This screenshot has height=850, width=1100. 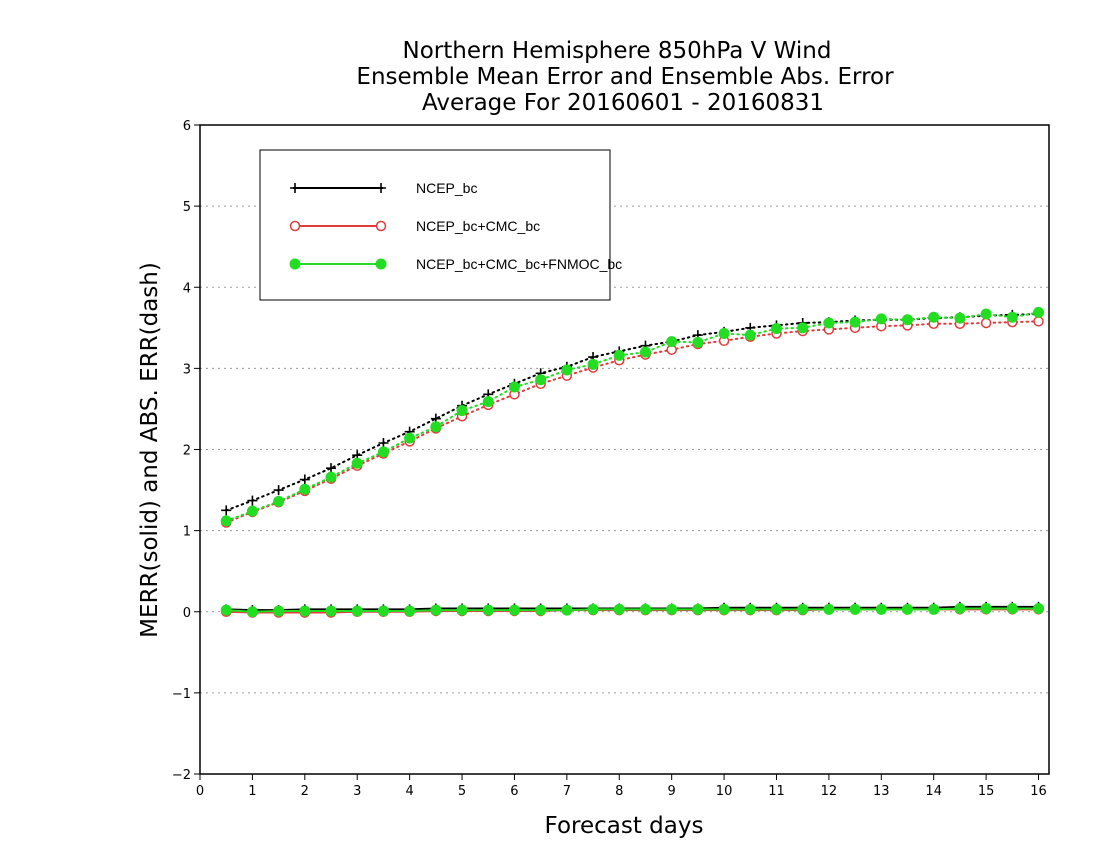 I want to click on x-tick-label: 0, so click(x=200, y=791).